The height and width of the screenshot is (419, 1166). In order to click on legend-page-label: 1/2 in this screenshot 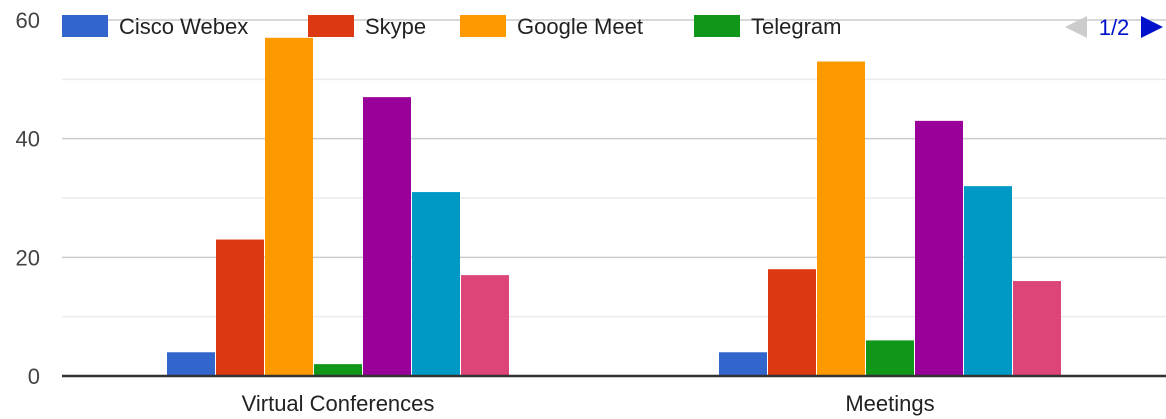, I will do `click(1114, 27)`.